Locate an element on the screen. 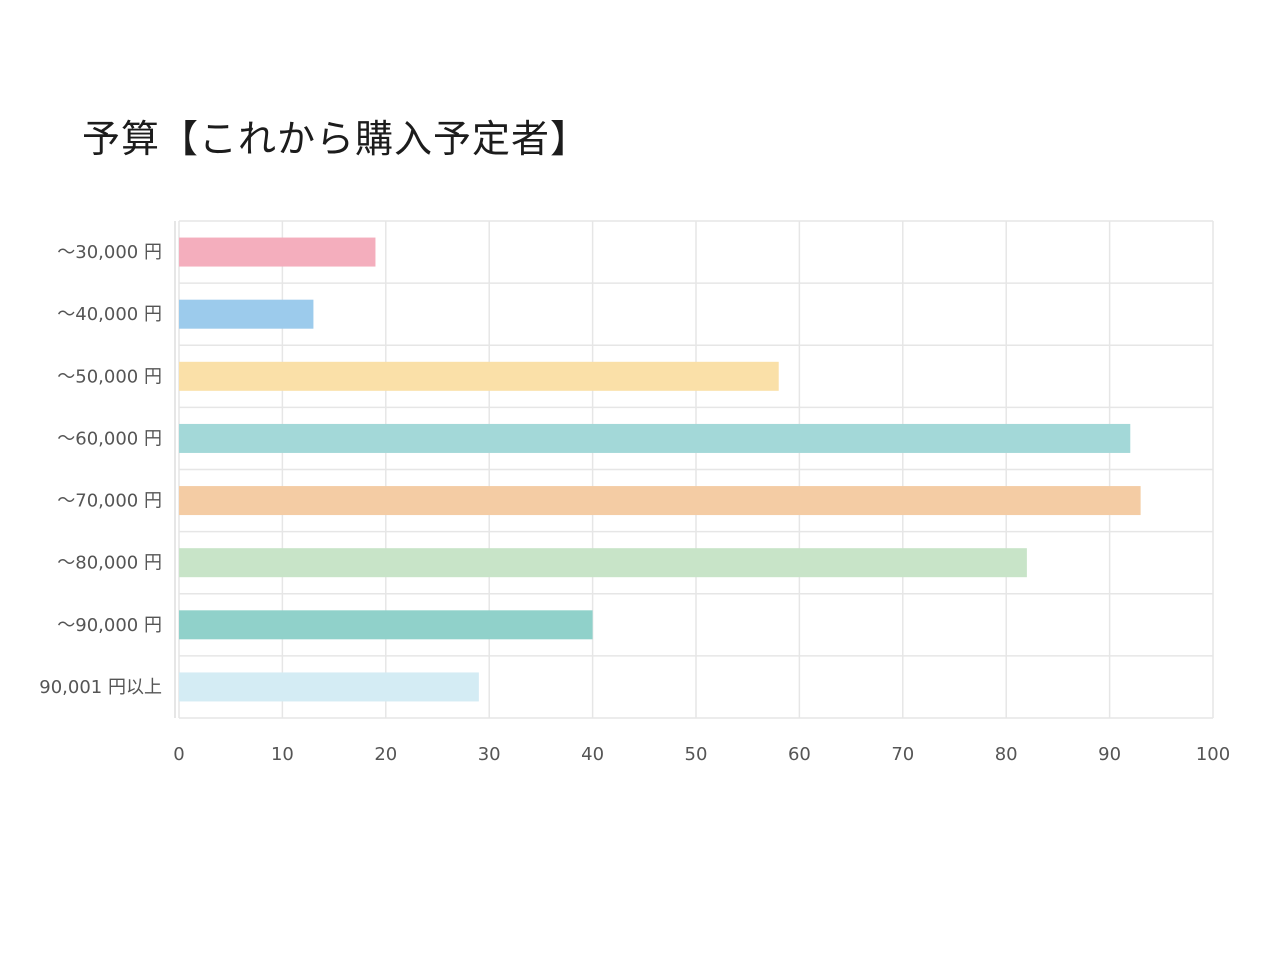 The image size is (1280, 960). category-label: 〜50,000 円 is located at coordinates (109, 376).